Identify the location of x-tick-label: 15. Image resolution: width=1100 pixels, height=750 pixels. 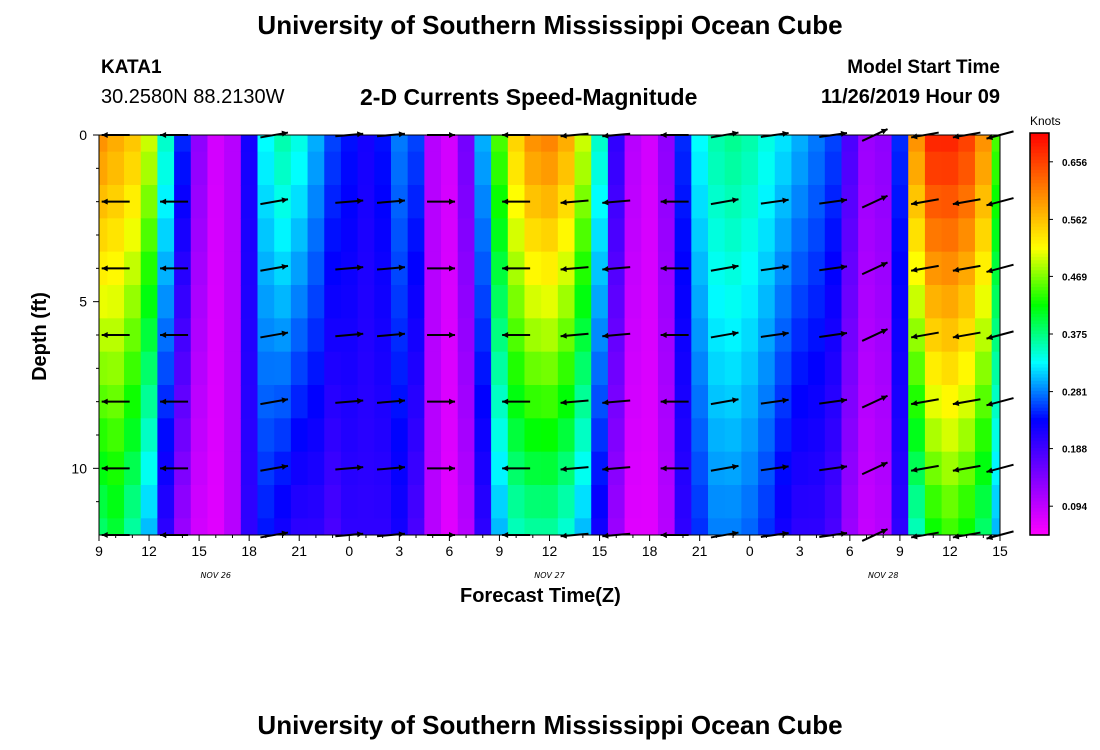
(1000, 551).